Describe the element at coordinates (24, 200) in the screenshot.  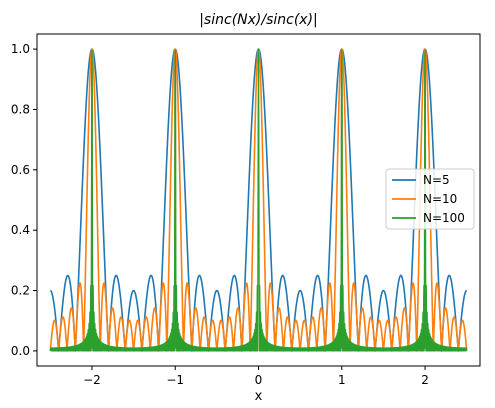
I see `y-axis: 0.0 0.2 0.4 0.6 0.8 1.0` at that location.